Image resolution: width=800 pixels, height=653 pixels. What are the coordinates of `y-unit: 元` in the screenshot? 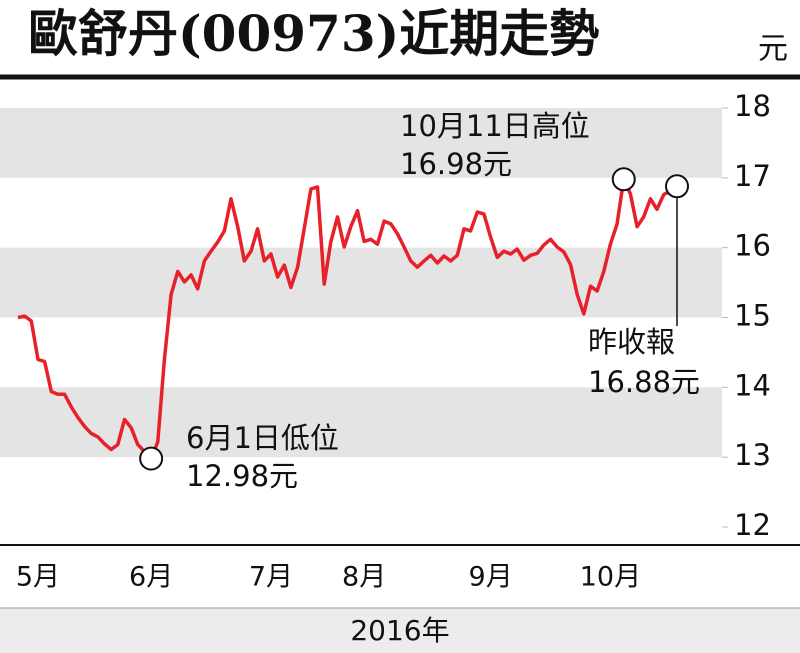 It's located at (773, 49).